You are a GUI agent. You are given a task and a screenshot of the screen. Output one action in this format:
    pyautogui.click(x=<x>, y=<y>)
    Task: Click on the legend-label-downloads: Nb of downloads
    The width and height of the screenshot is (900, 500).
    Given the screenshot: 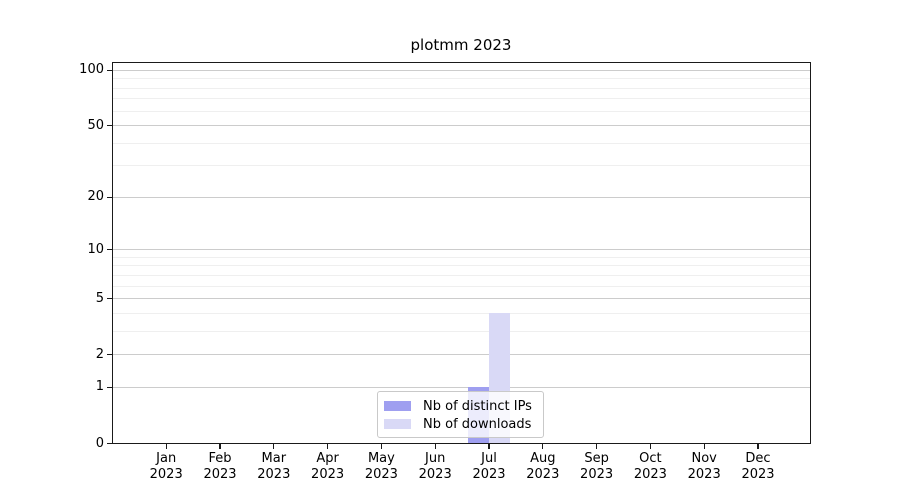 What is the action you would take?
    pyautogui.click(x=477, y=424)
    